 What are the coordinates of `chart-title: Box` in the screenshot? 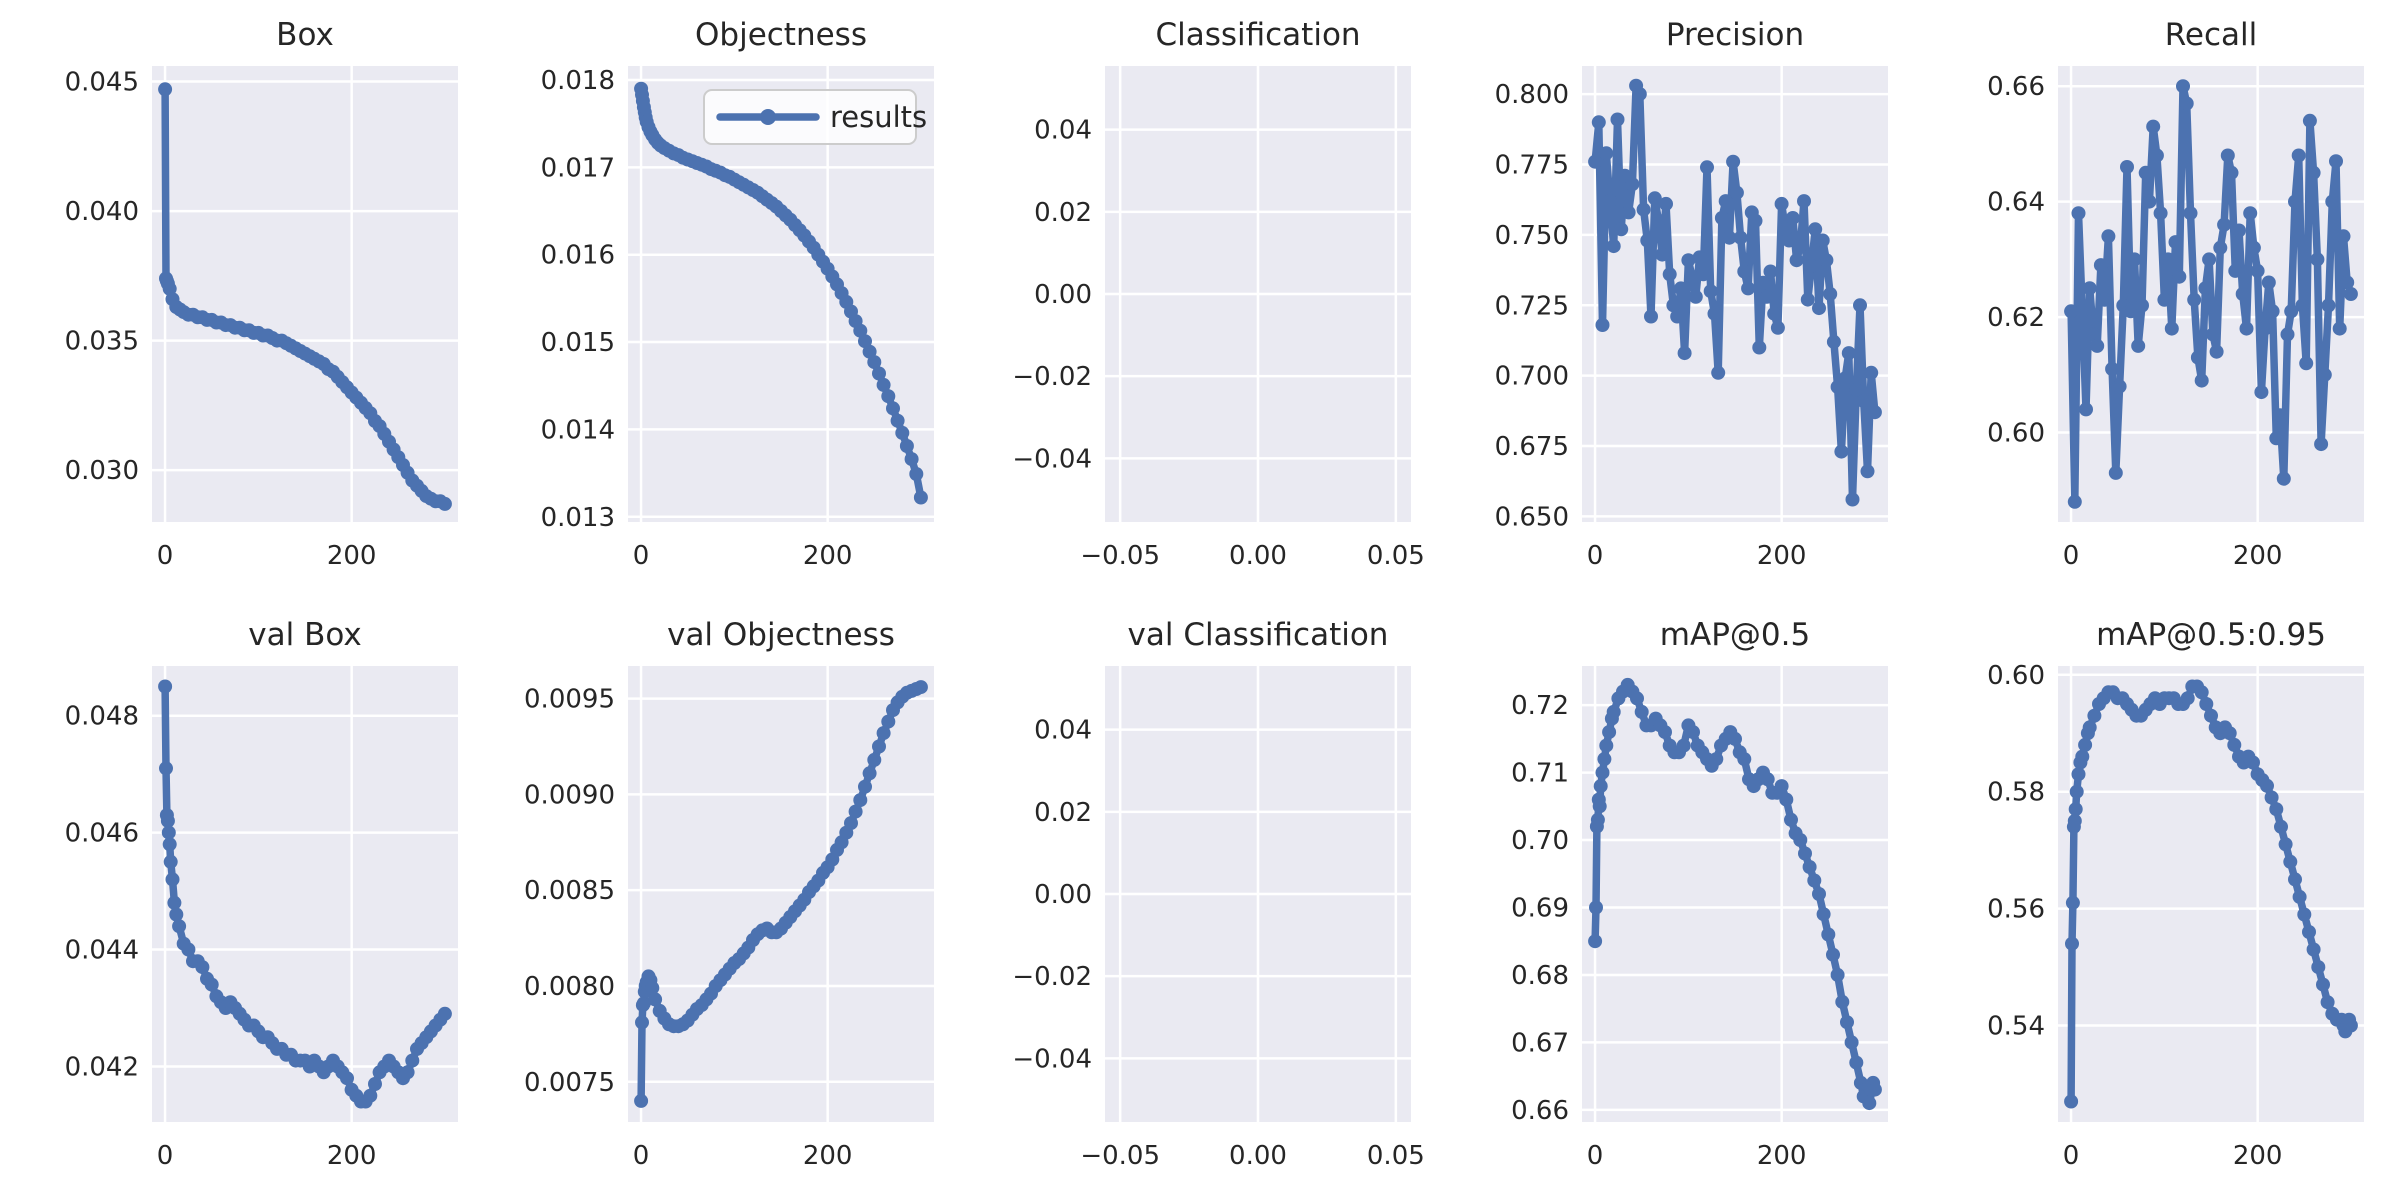 It's located at (305, 35).